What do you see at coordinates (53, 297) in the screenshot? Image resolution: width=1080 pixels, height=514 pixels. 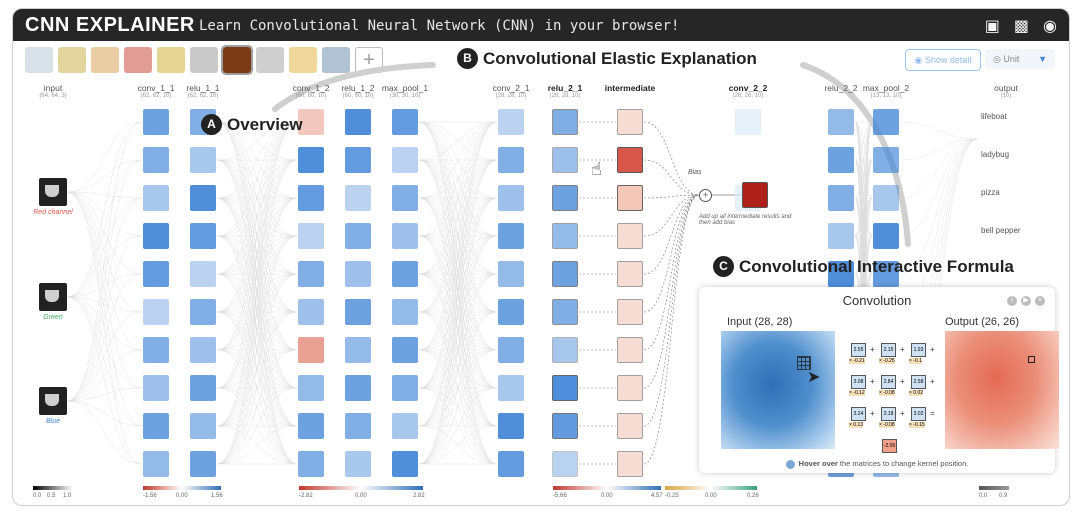 I see `input-channel-green` at bounding box center [53, 297].